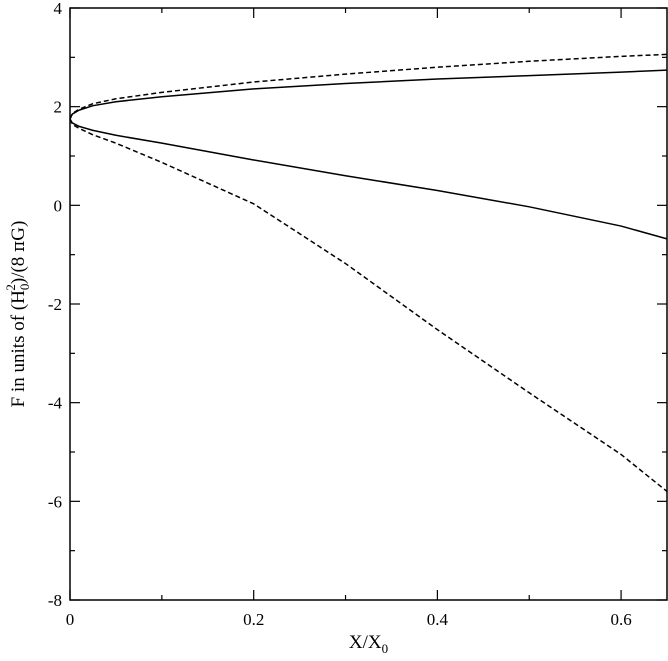  Describe the element at coordinates (24, 287) in the screenshot. I see `y-axis-label-subscript: 0` at that location.